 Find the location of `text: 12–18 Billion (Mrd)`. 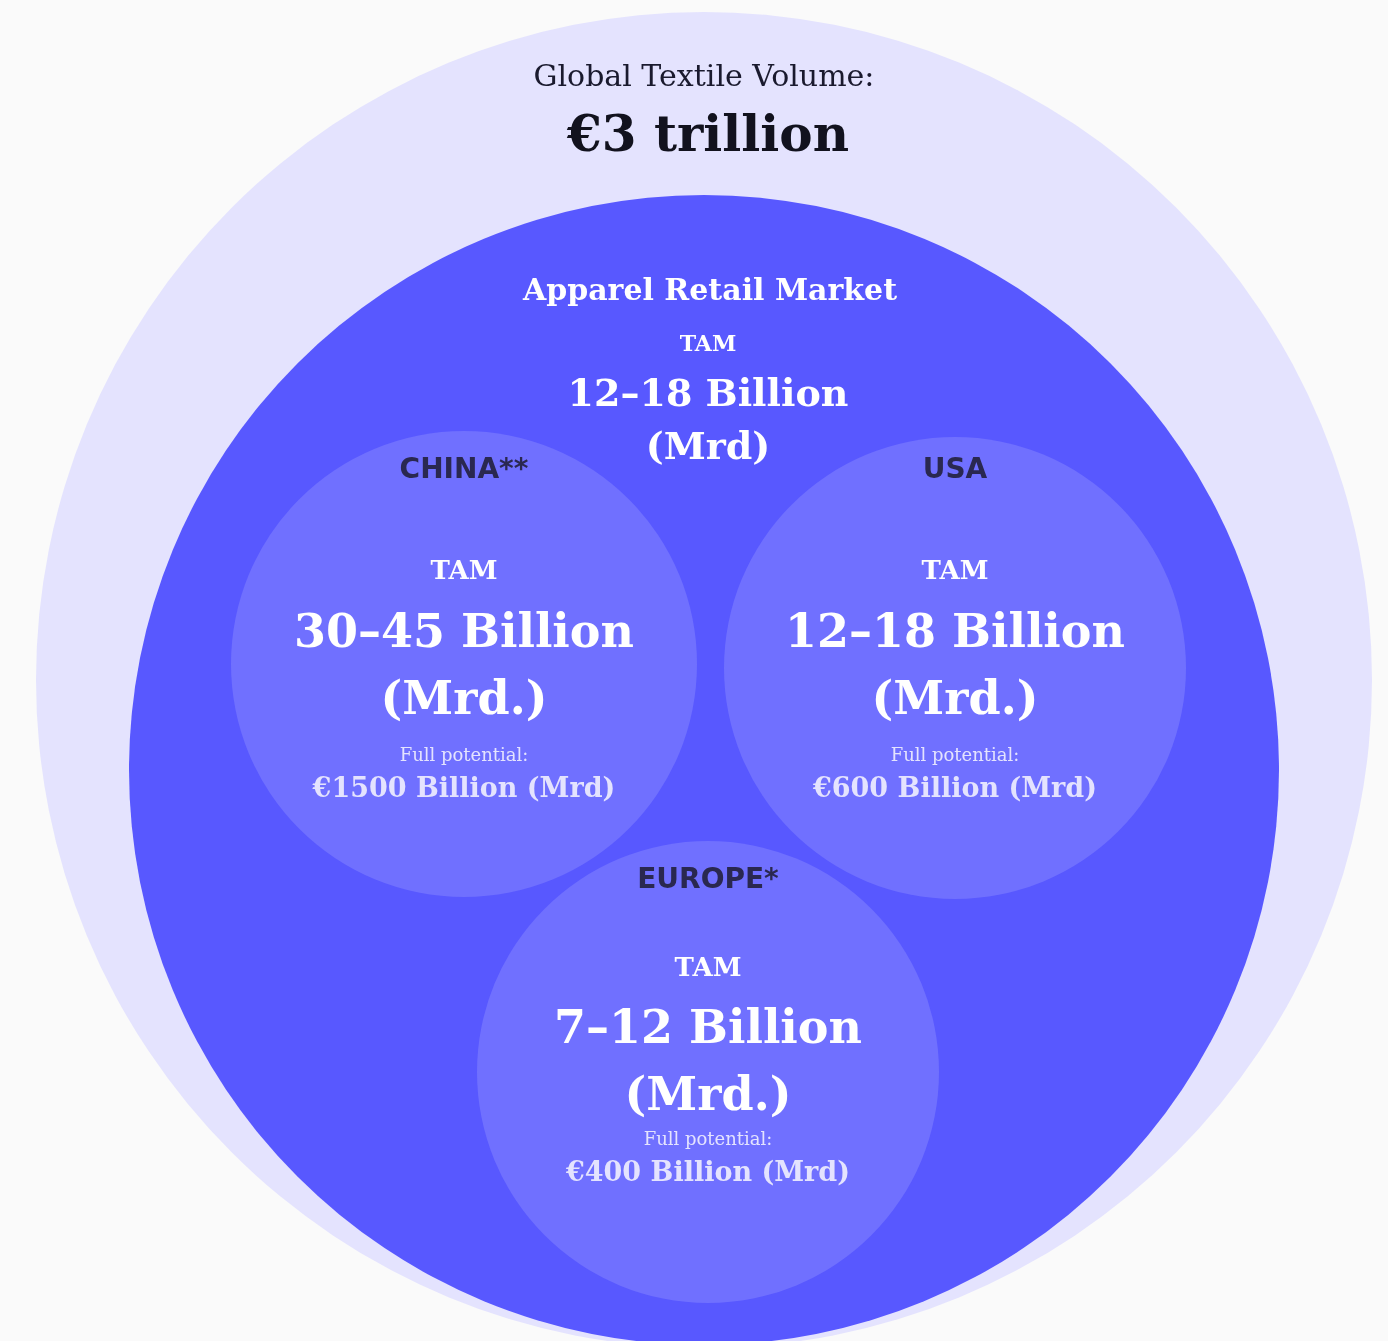

text: 12–18 Billion (Mrd) is located at coordinates (708, 420).